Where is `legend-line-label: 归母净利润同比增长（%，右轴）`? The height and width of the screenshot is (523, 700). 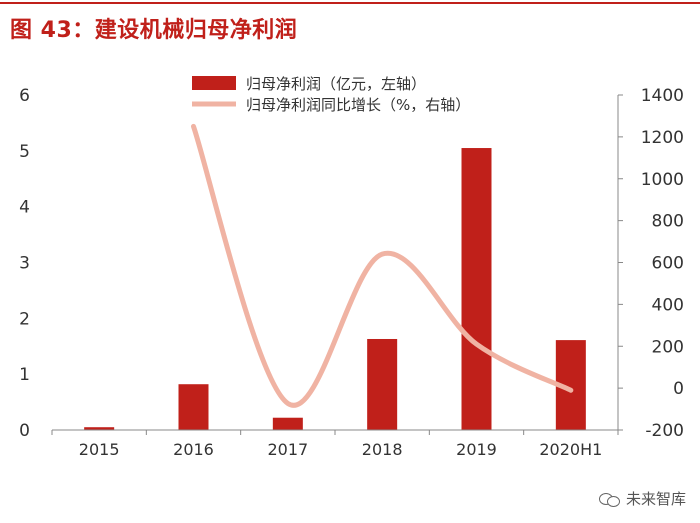
legend-line-label: 归母净利润同比增长（%，右轴） is located at coordinates (358, 105).